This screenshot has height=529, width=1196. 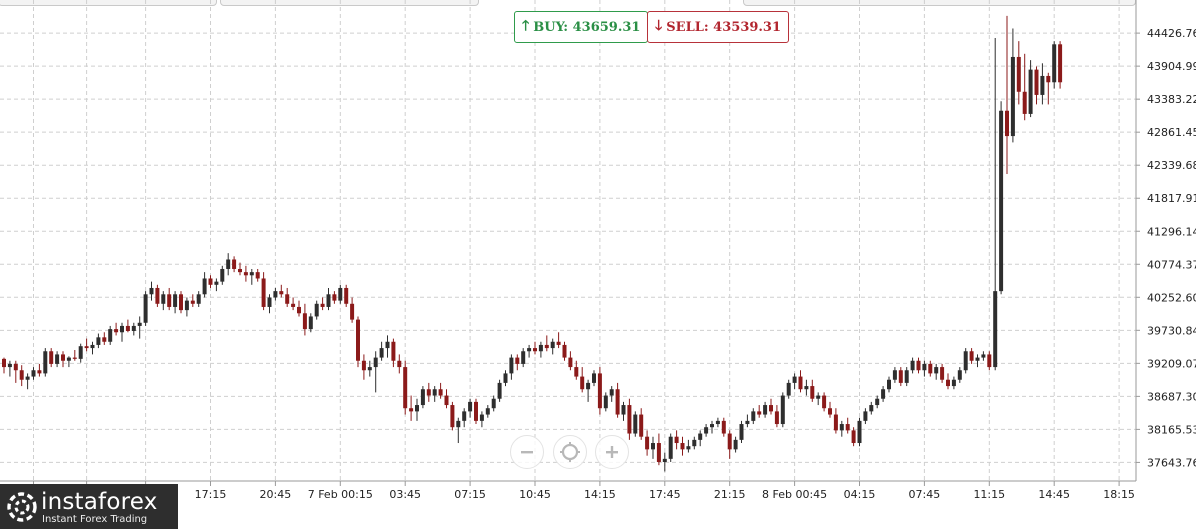 I want to click on zoom-out-button, so click(x=527, y=452).